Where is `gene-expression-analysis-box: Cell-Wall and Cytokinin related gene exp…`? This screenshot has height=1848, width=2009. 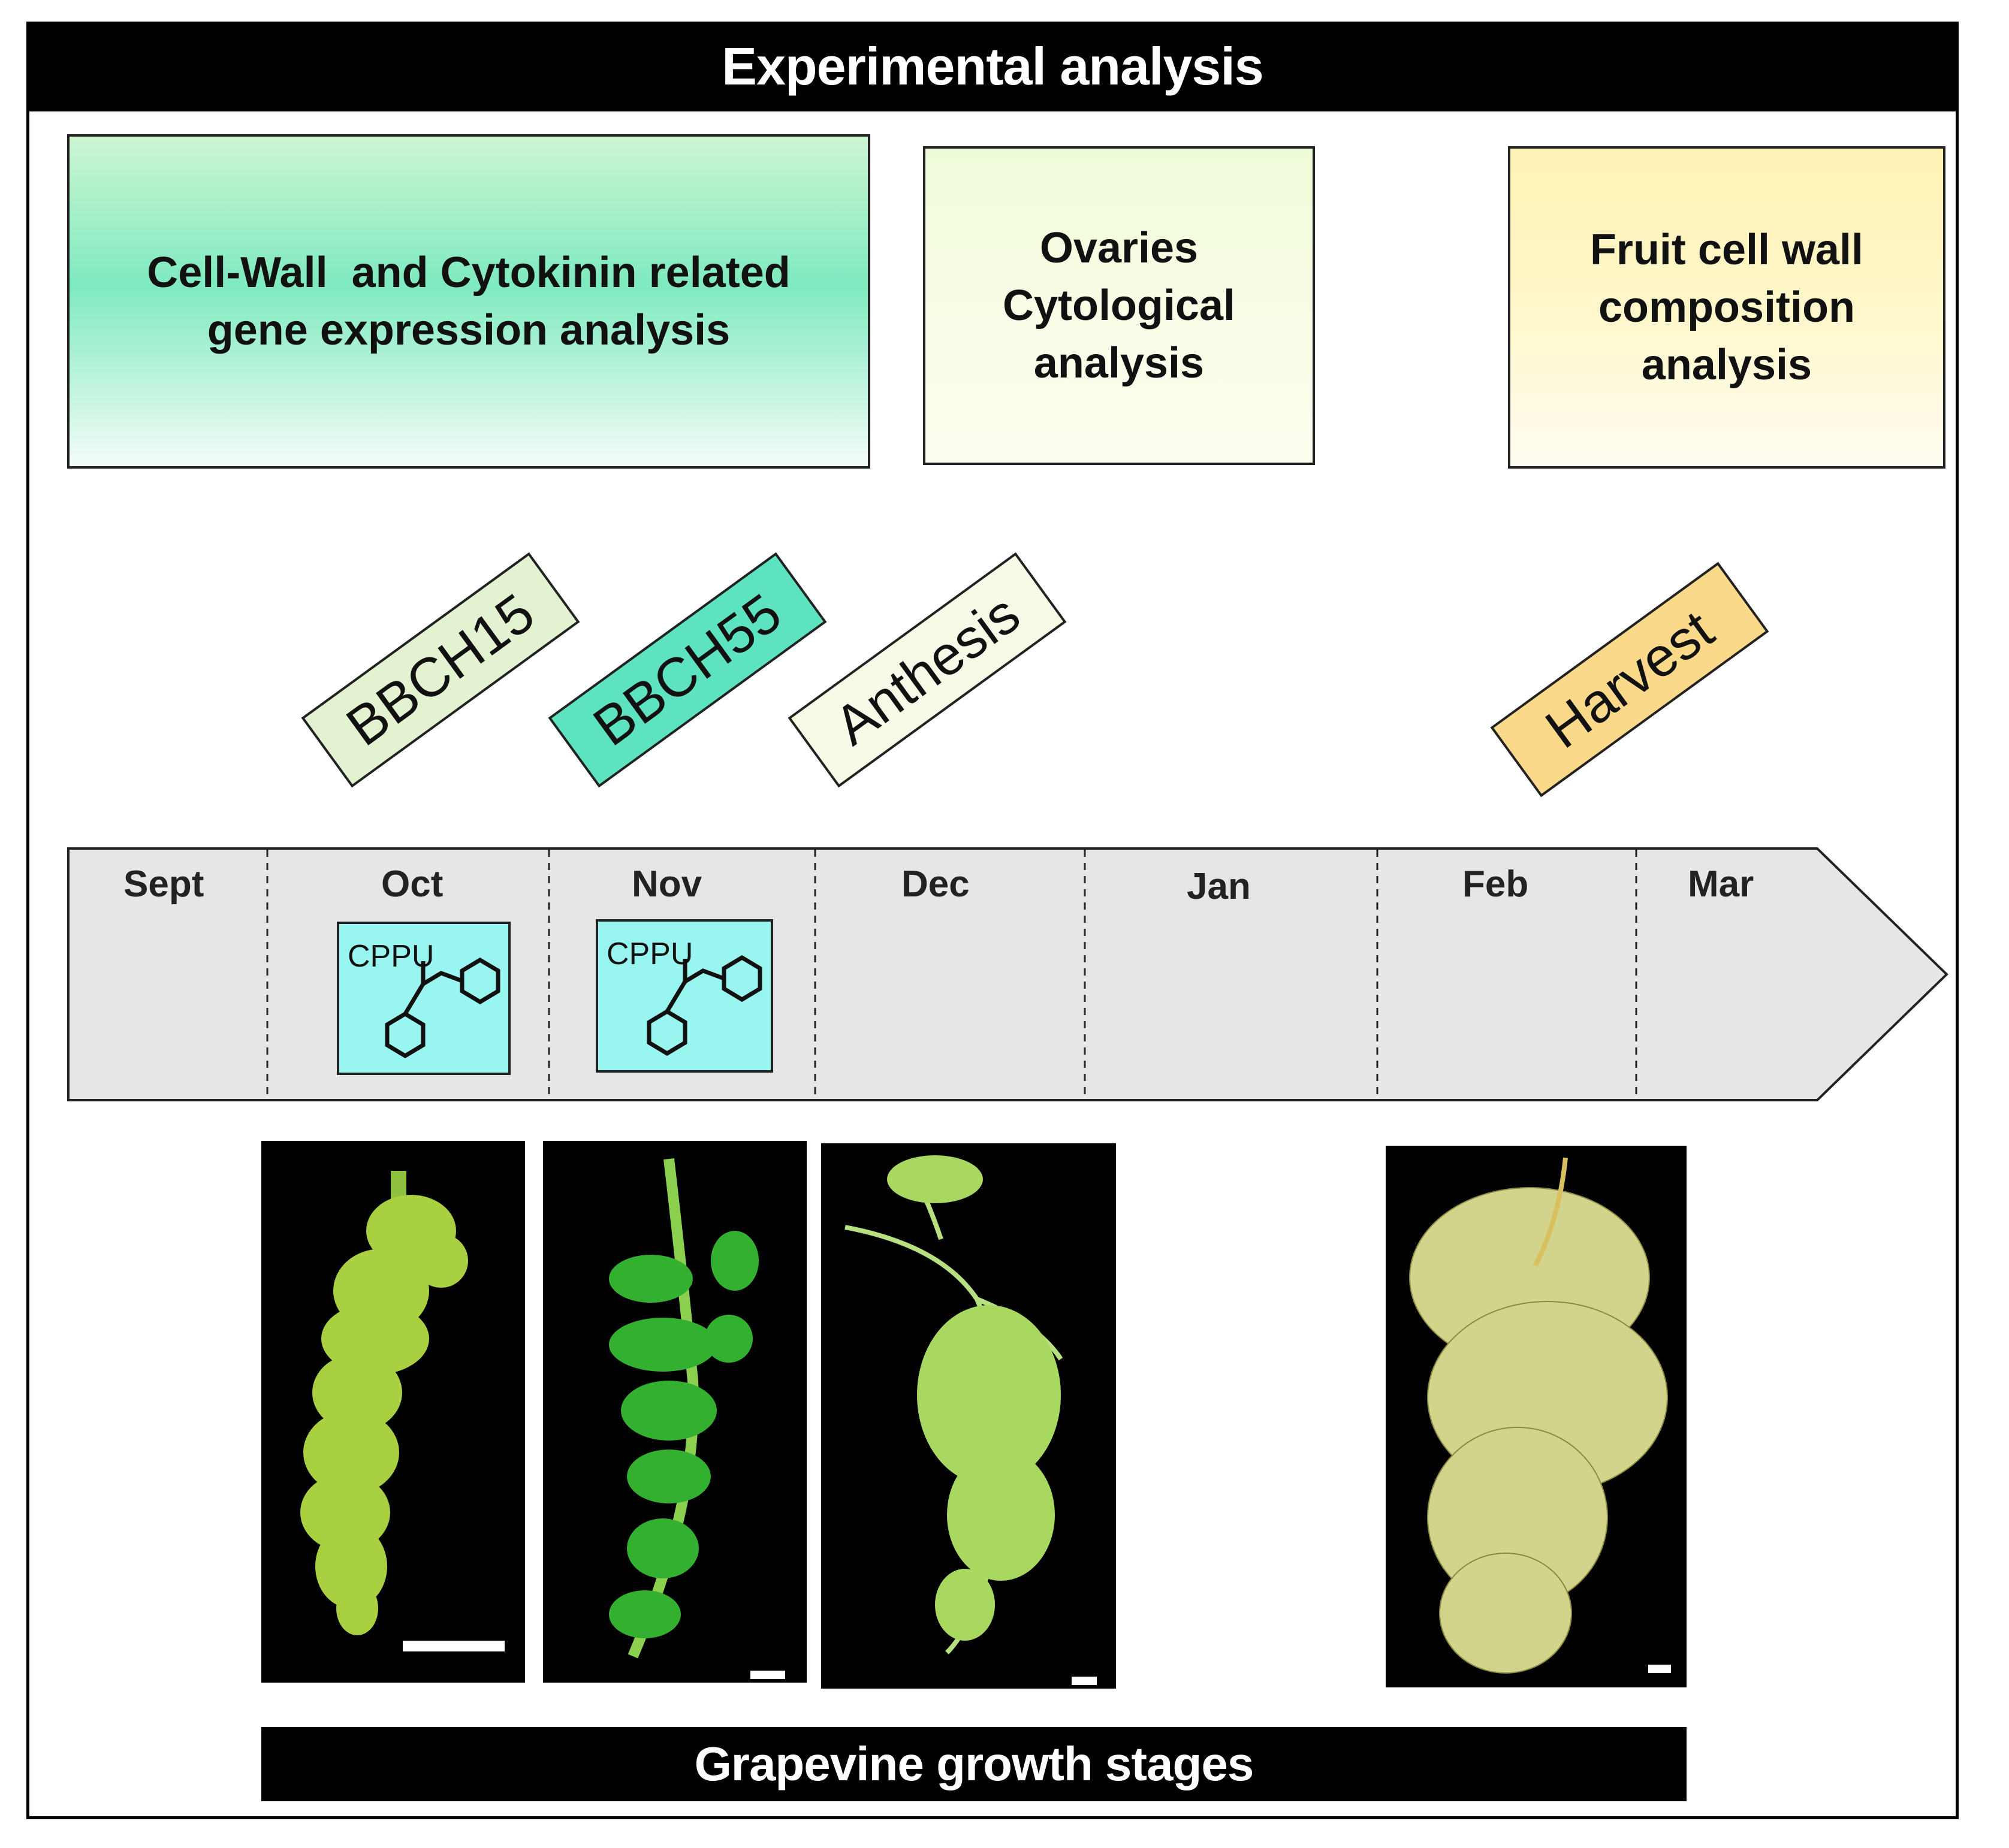 gene-expression-analysis-box: Cell-Wall and Cytokinin related gene exp… is located at coordinates (469, 301).